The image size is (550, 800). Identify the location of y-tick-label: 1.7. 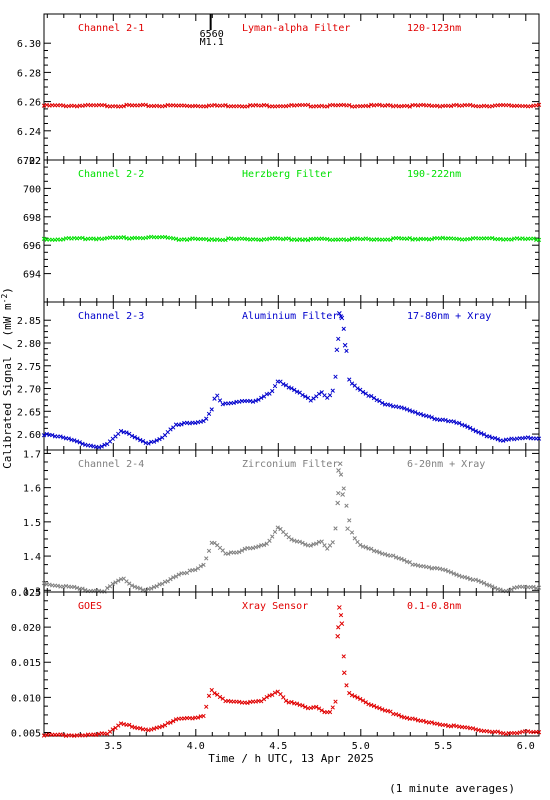
(32, 454).